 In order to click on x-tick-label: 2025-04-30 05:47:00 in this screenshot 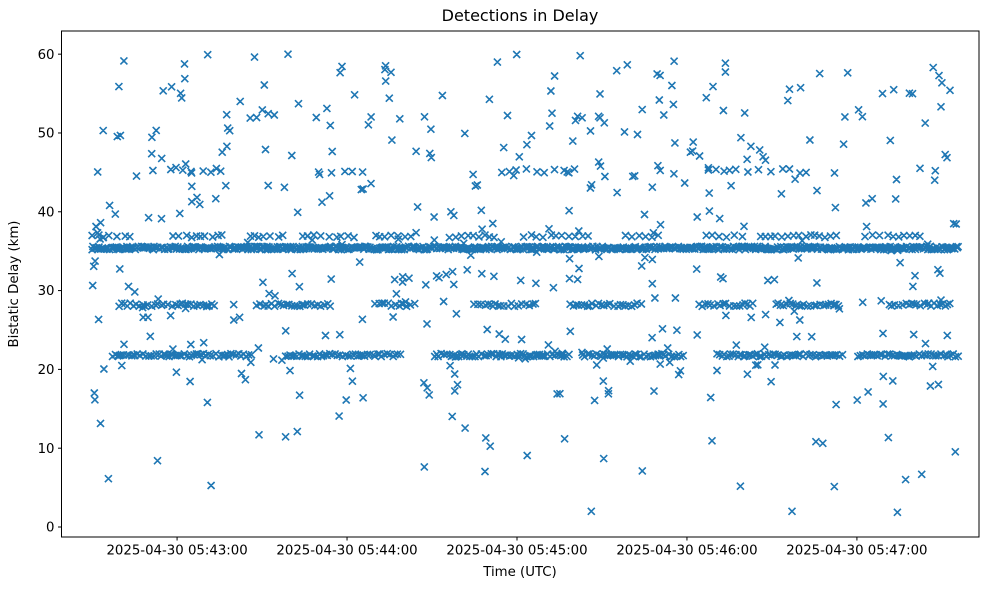, I will do `click(856, 551)`.